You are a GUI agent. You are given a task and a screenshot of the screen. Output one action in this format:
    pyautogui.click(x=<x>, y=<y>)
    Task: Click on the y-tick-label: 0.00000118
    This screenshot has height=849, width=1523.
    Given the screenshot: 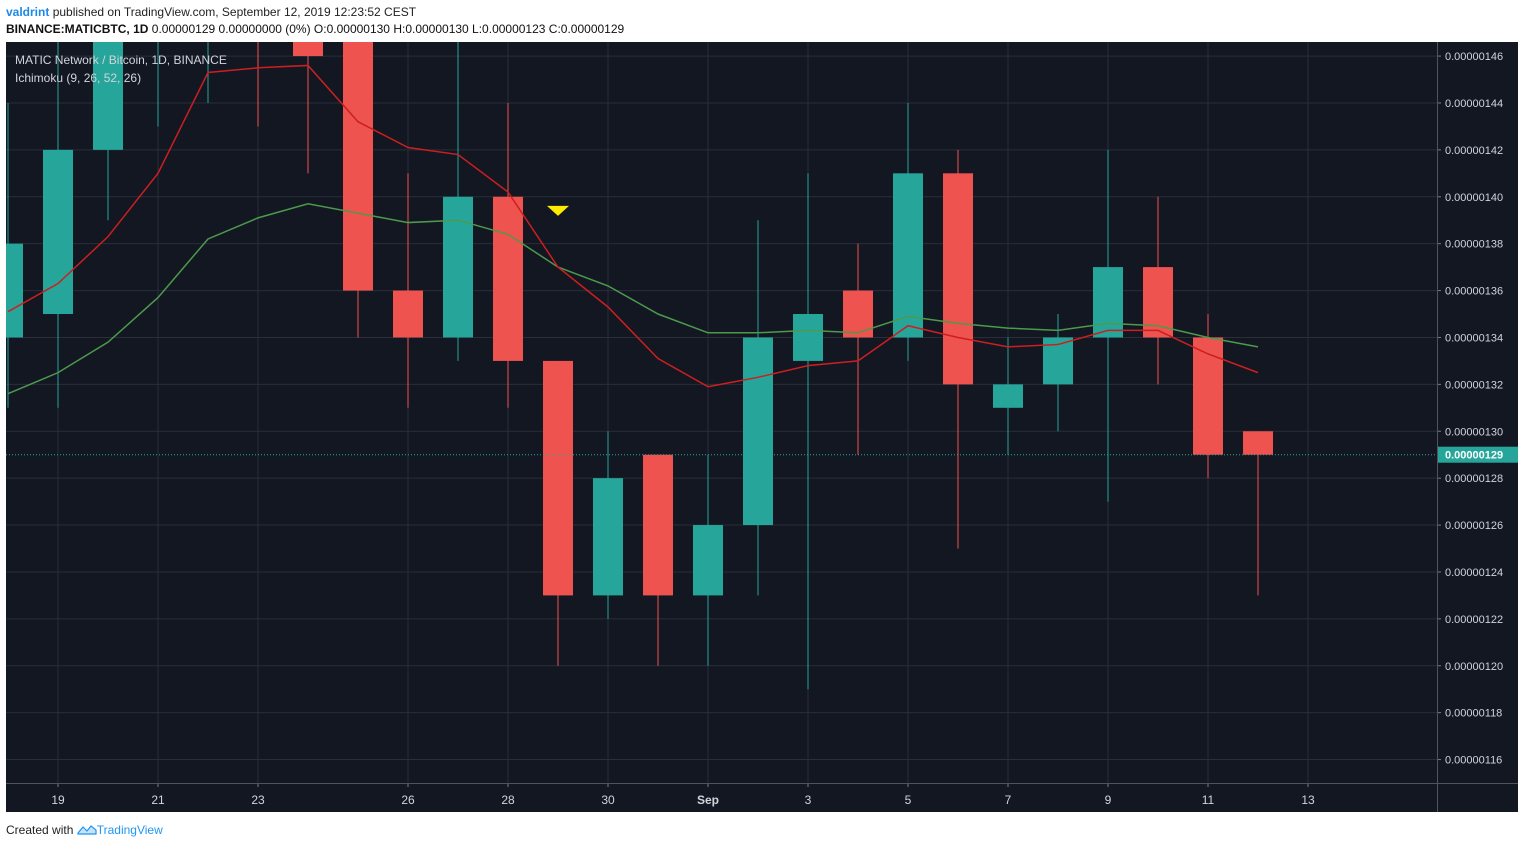 What is the action you would take?
    pyautogui.click(x=1473, y=714)
    